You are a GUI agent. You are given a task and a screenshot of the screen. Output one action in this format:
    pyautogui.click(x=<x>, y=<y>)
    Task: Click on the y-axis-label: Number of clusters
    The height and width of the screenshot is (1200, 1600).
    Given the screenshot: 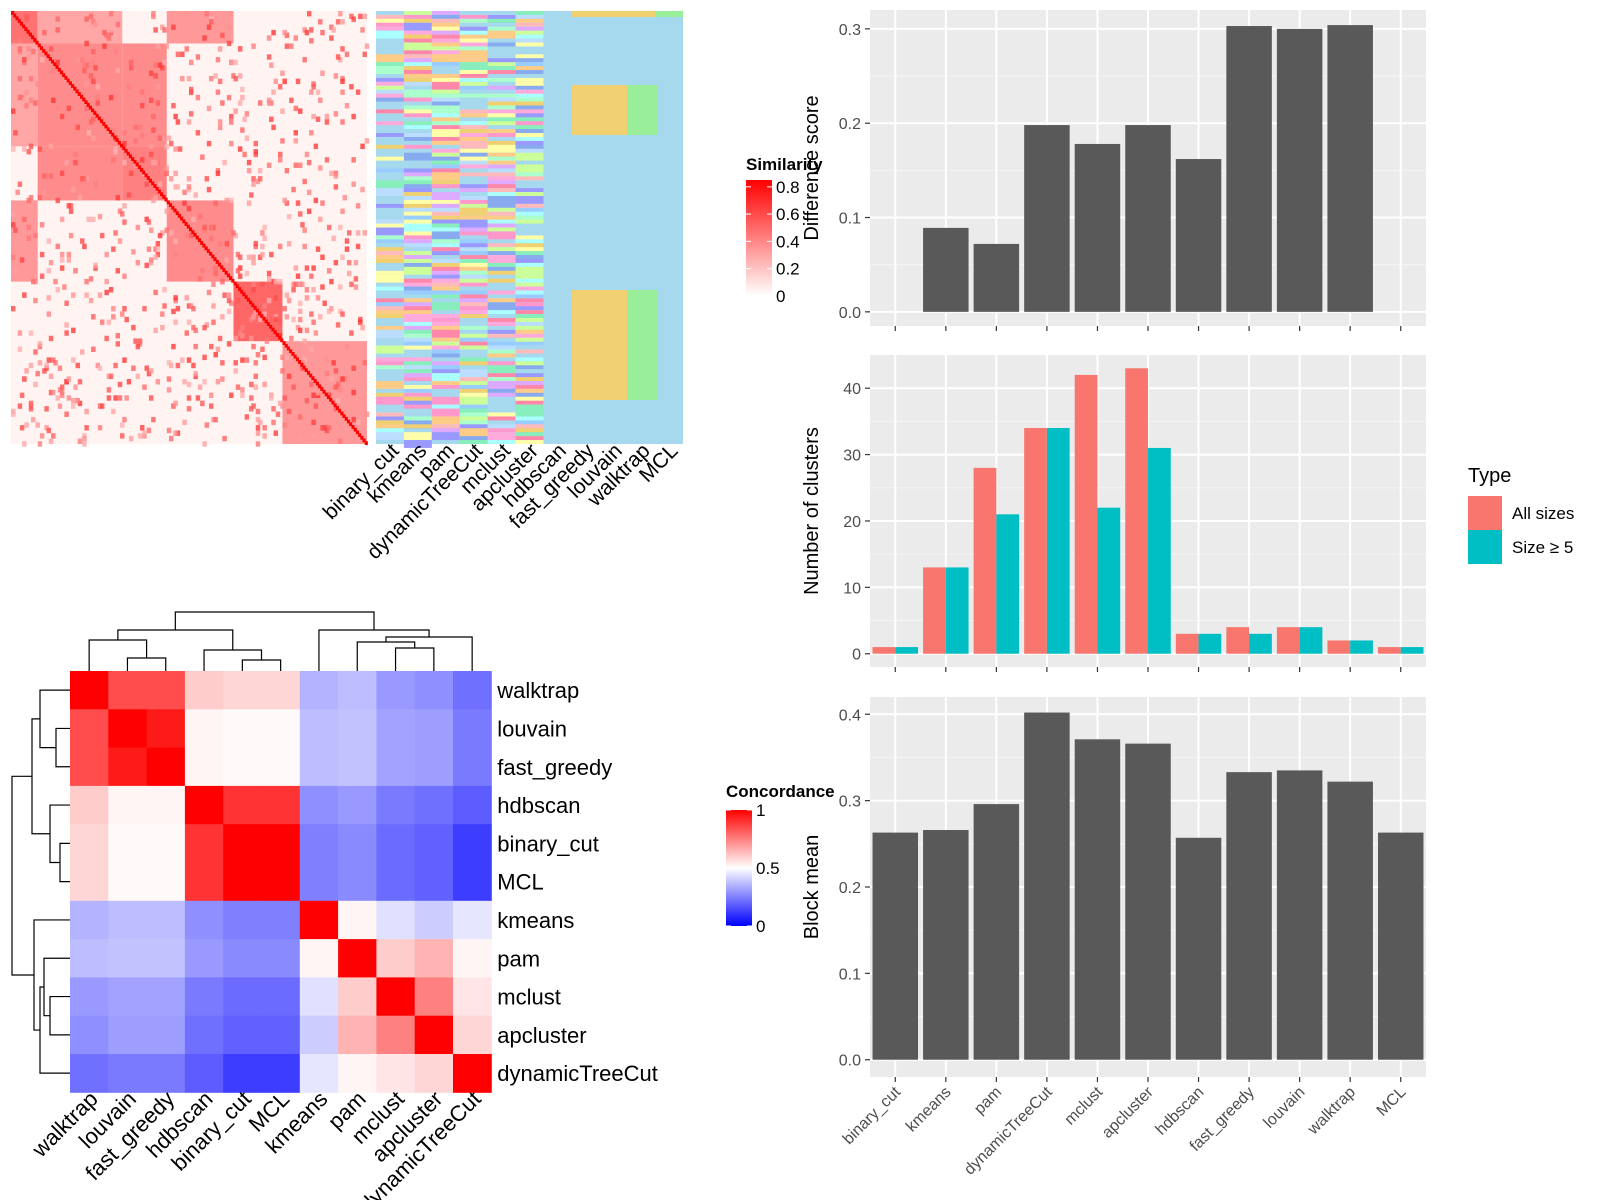 What is the action you would take?
    pyautogui.click(x=812, y=511)
    